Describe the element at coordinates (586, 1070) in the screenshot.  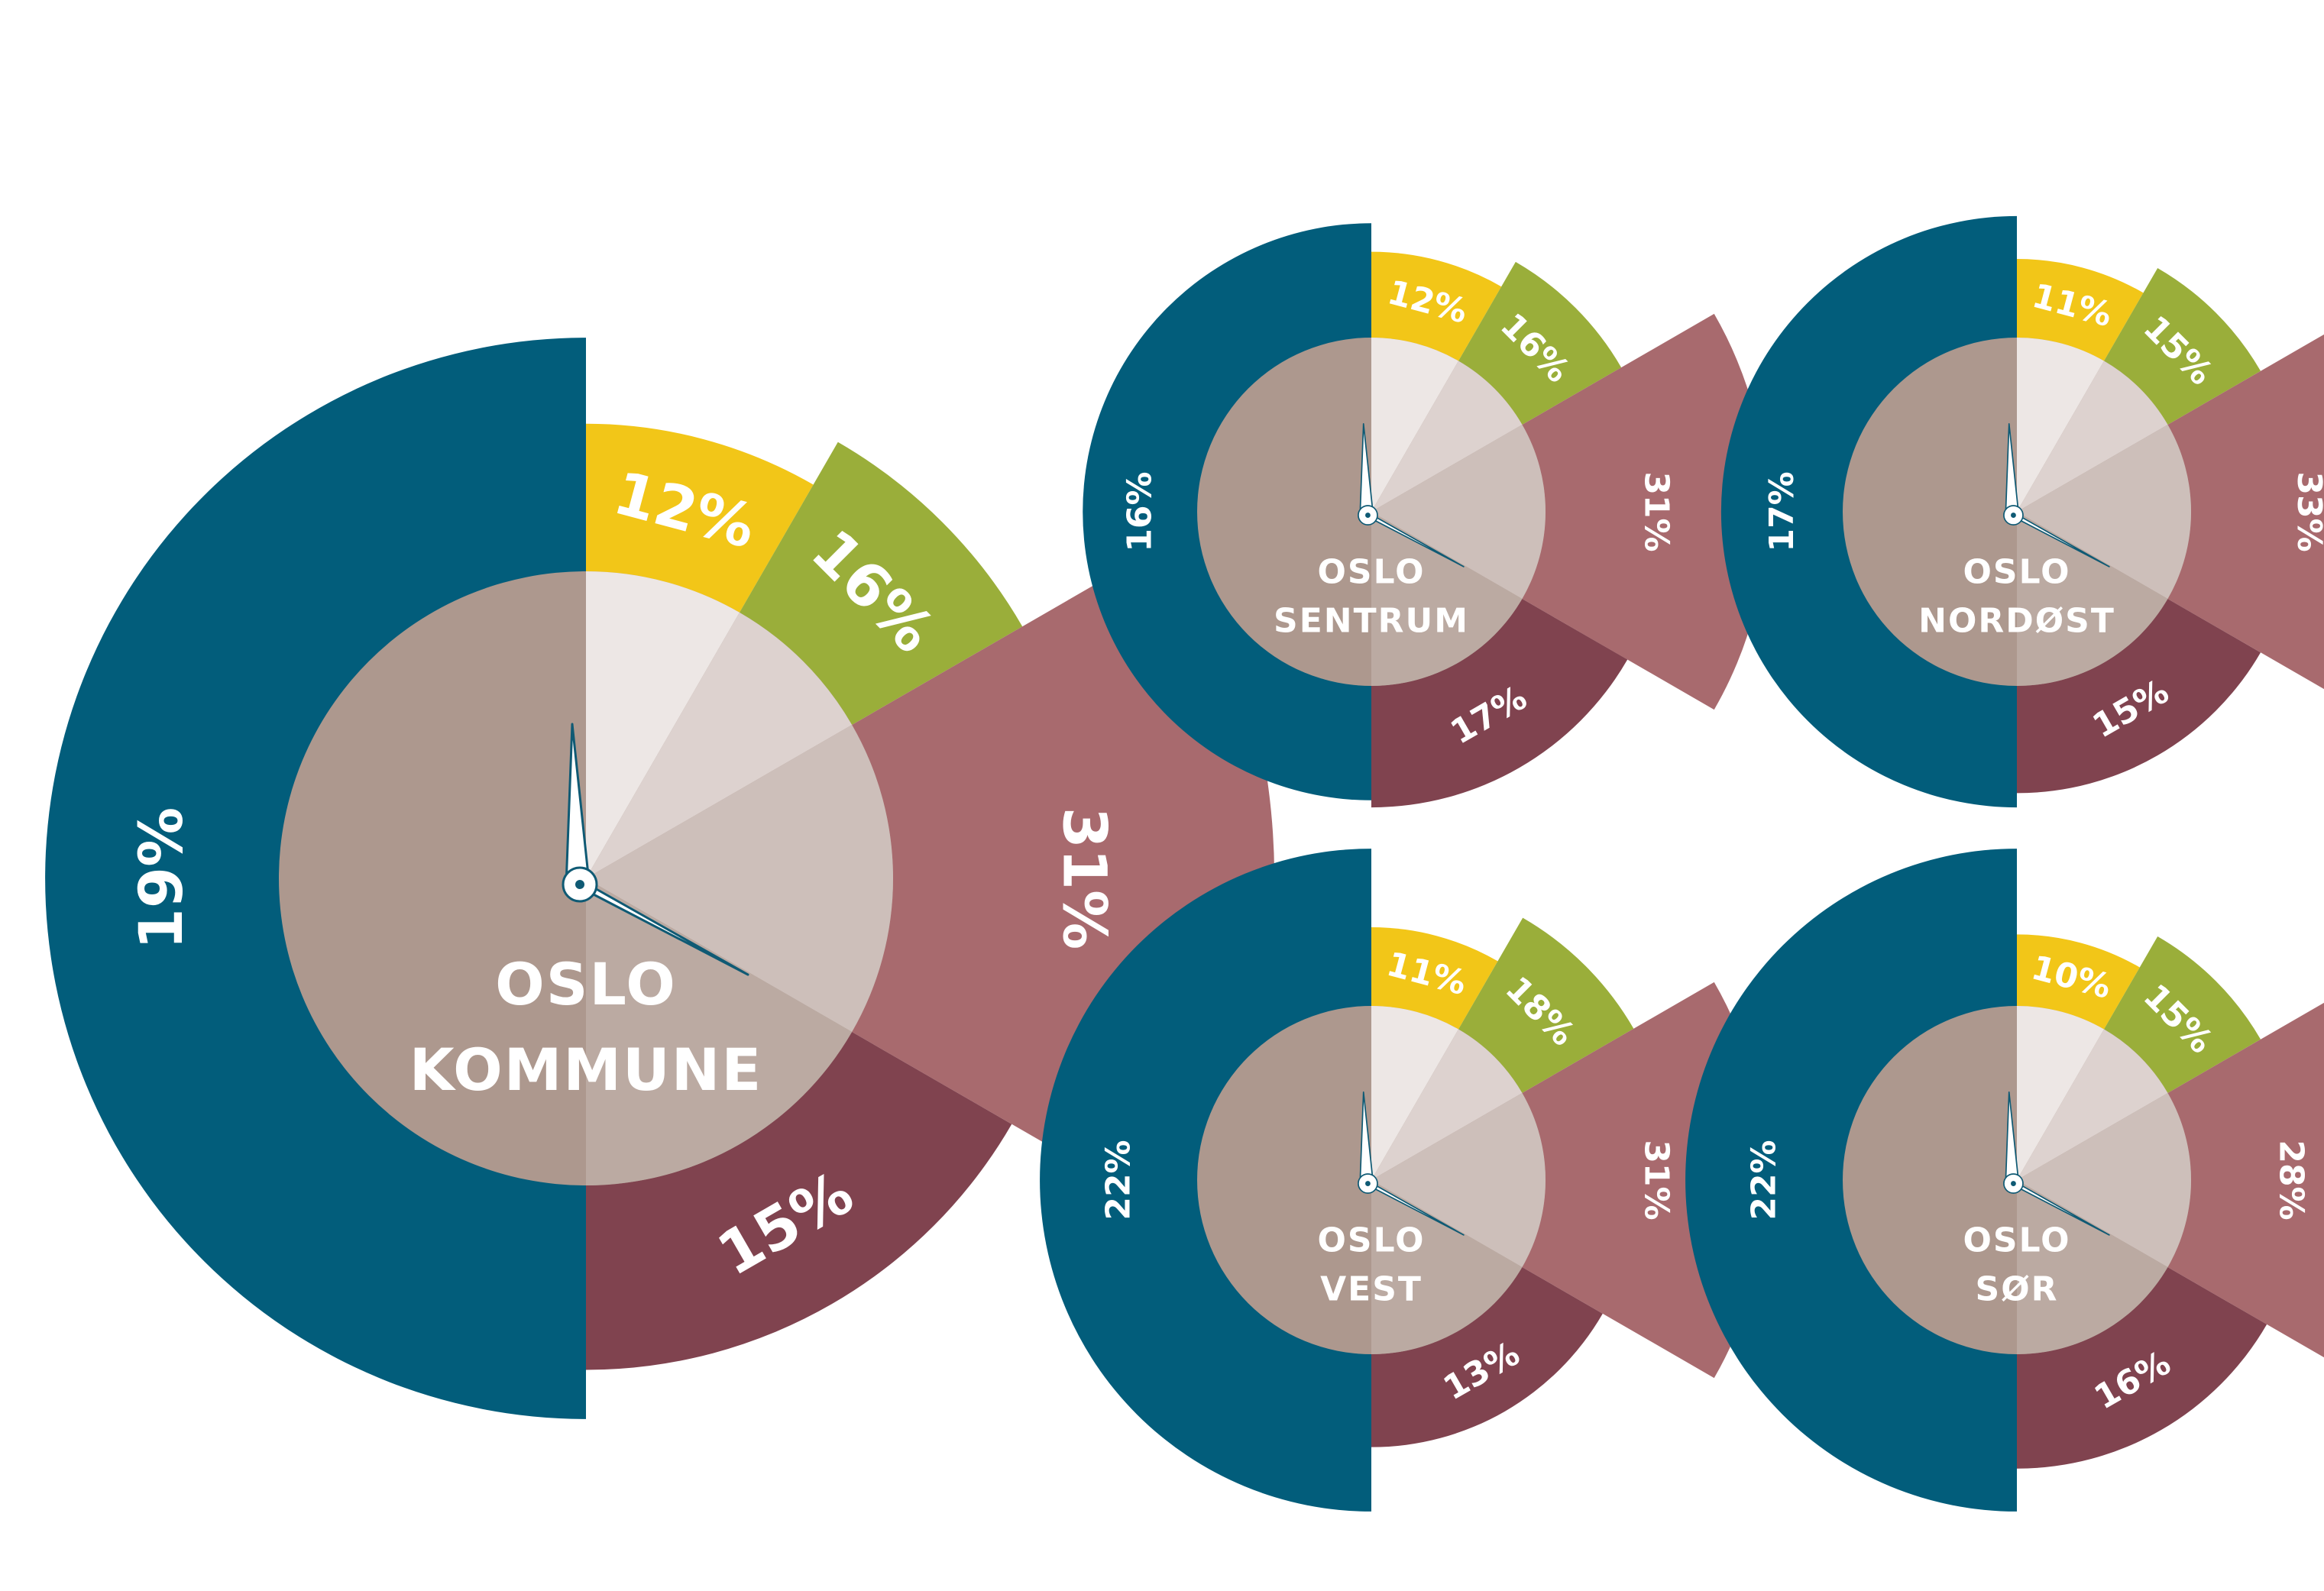
I see `chart-title-line: KOMMUNE` at that location.